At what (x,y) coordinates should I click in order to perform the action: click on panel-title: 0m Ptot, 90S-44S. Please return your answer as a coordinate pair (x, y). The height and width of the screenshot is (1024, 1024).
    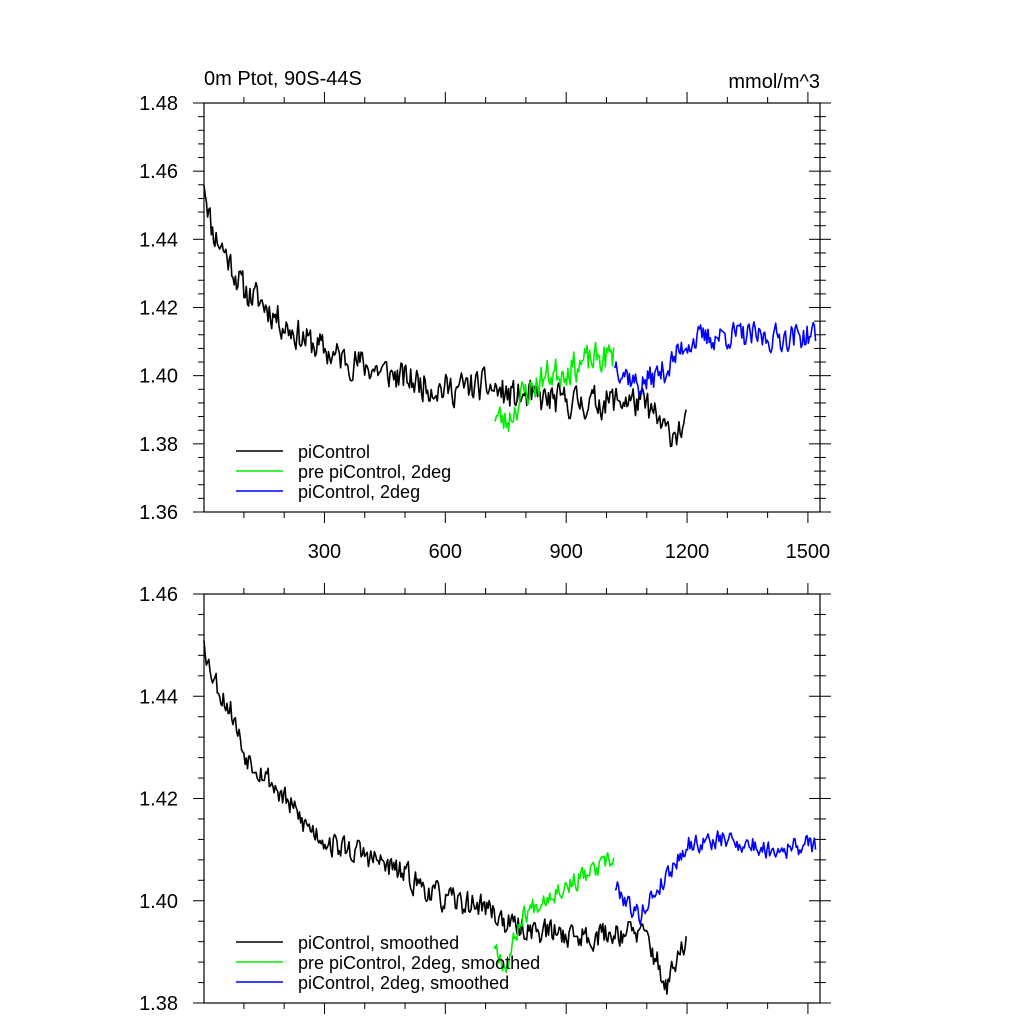
    Looking at the image, I should click on (283, 79).